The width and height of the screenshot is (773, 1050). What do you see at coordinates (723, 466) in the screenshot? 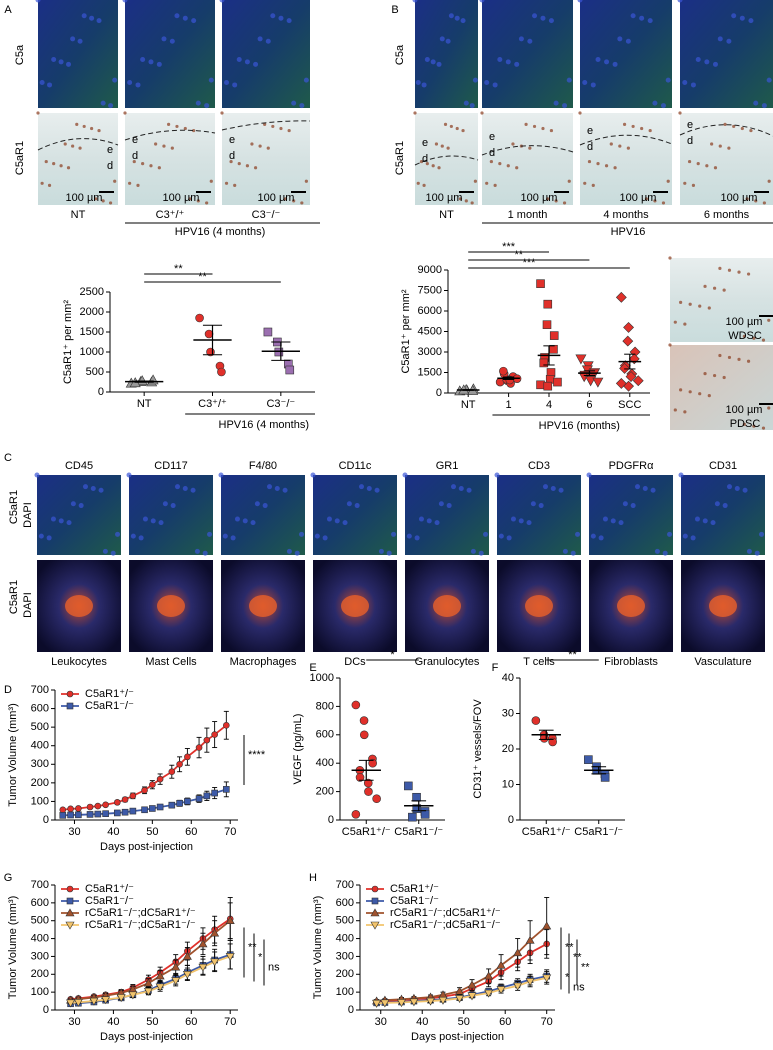
I see `marker-label: CD31` at bounding box center [723, 466].